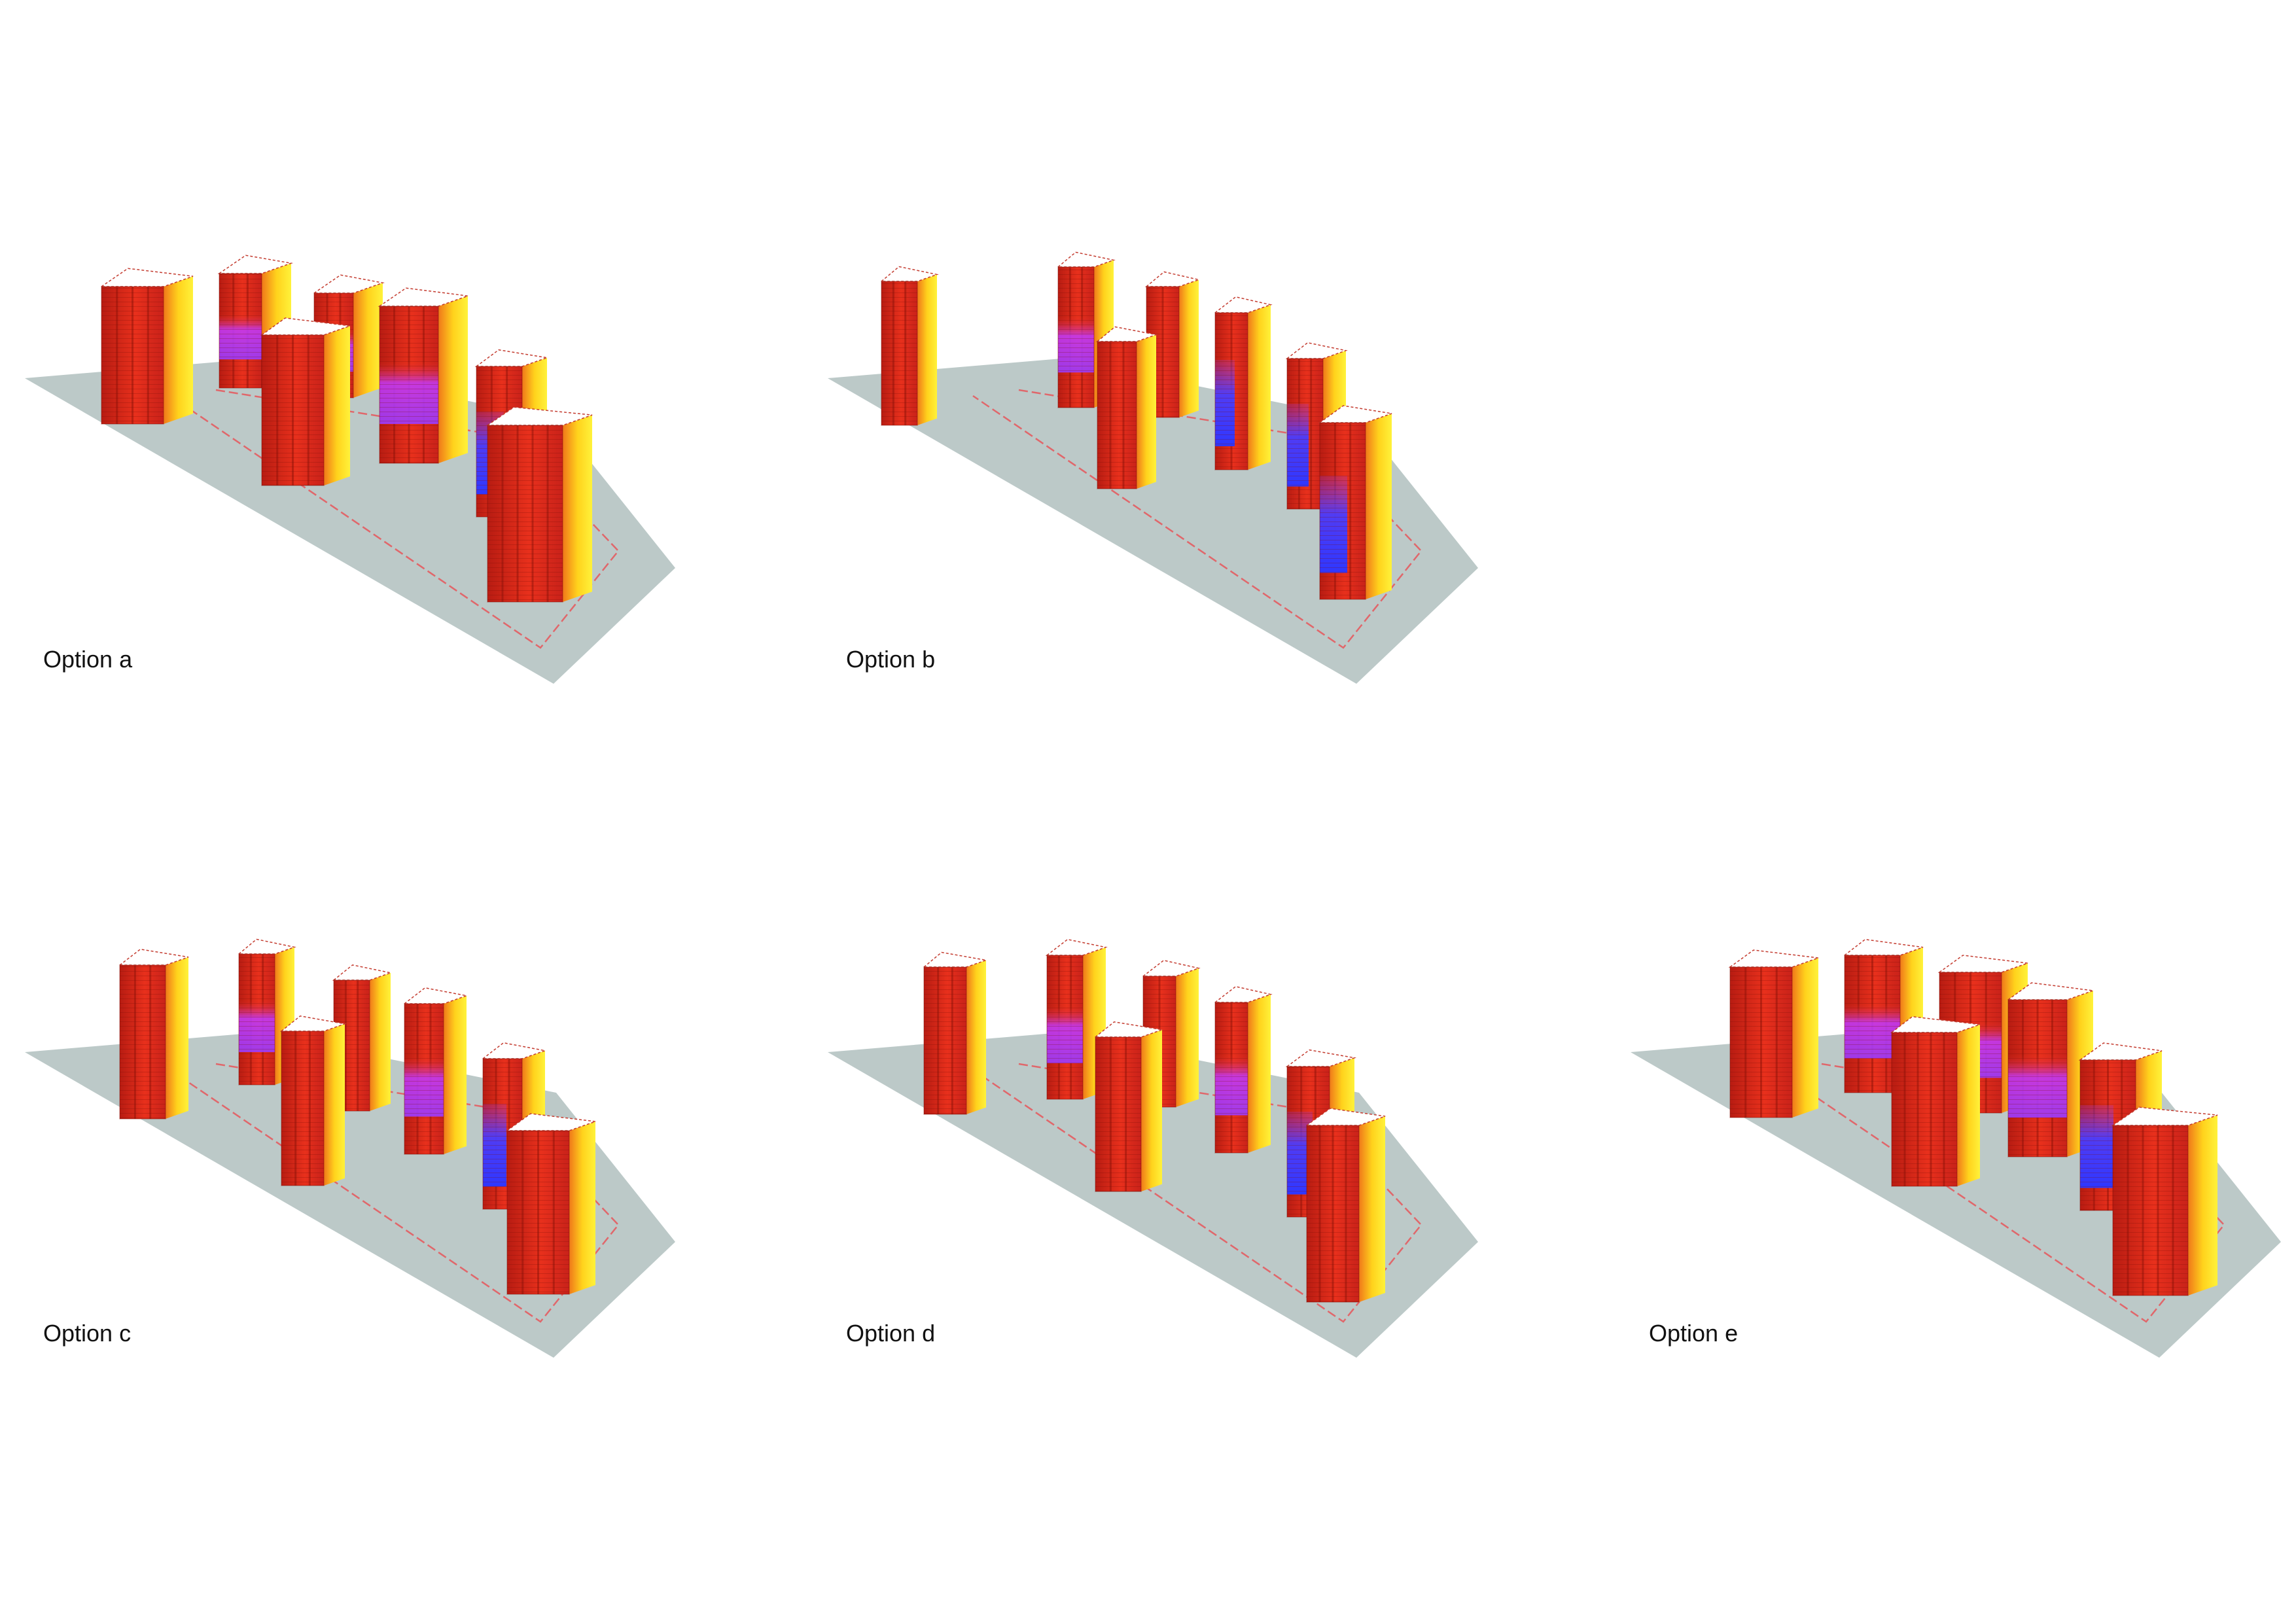 The image size is (2296, 1624). Describe the element at coordinates (891, 1333) in the screenshot. I see `option-d-label: Option d` at that location.